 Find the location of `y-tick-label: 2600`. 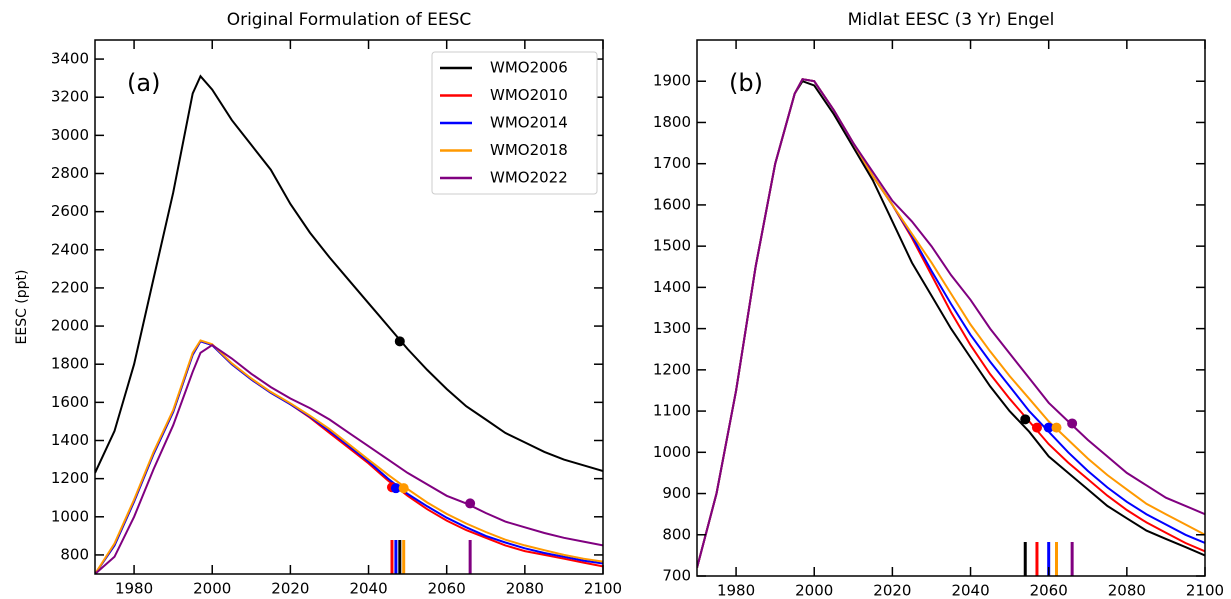

y-tick-label: 2600 is located at coordinates (70, 211).